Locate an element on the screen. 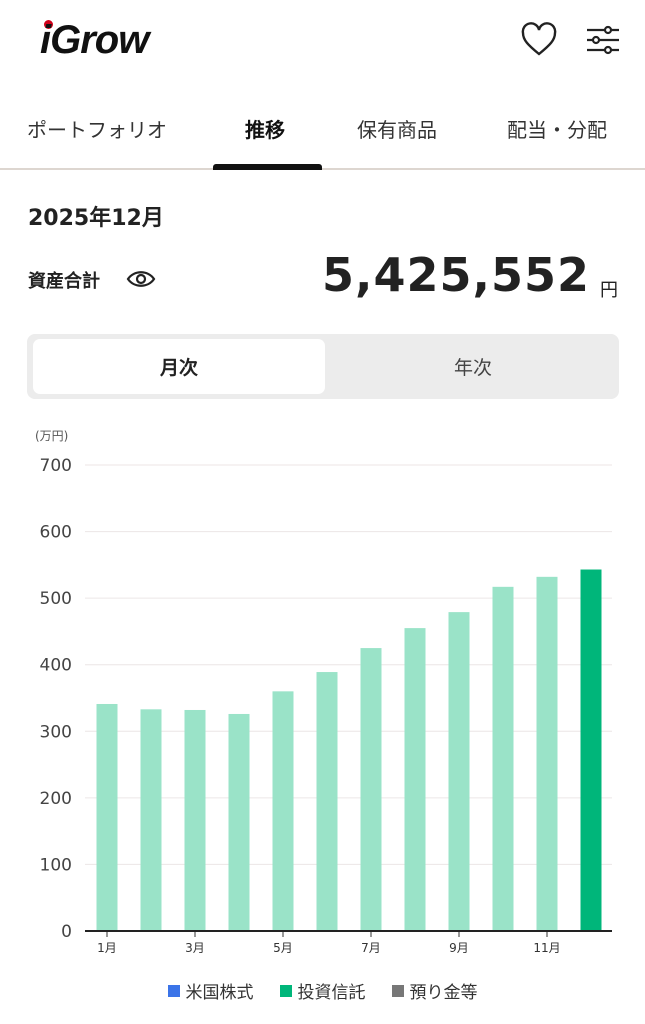  bar-11月 is located at coordinates (547, 753).